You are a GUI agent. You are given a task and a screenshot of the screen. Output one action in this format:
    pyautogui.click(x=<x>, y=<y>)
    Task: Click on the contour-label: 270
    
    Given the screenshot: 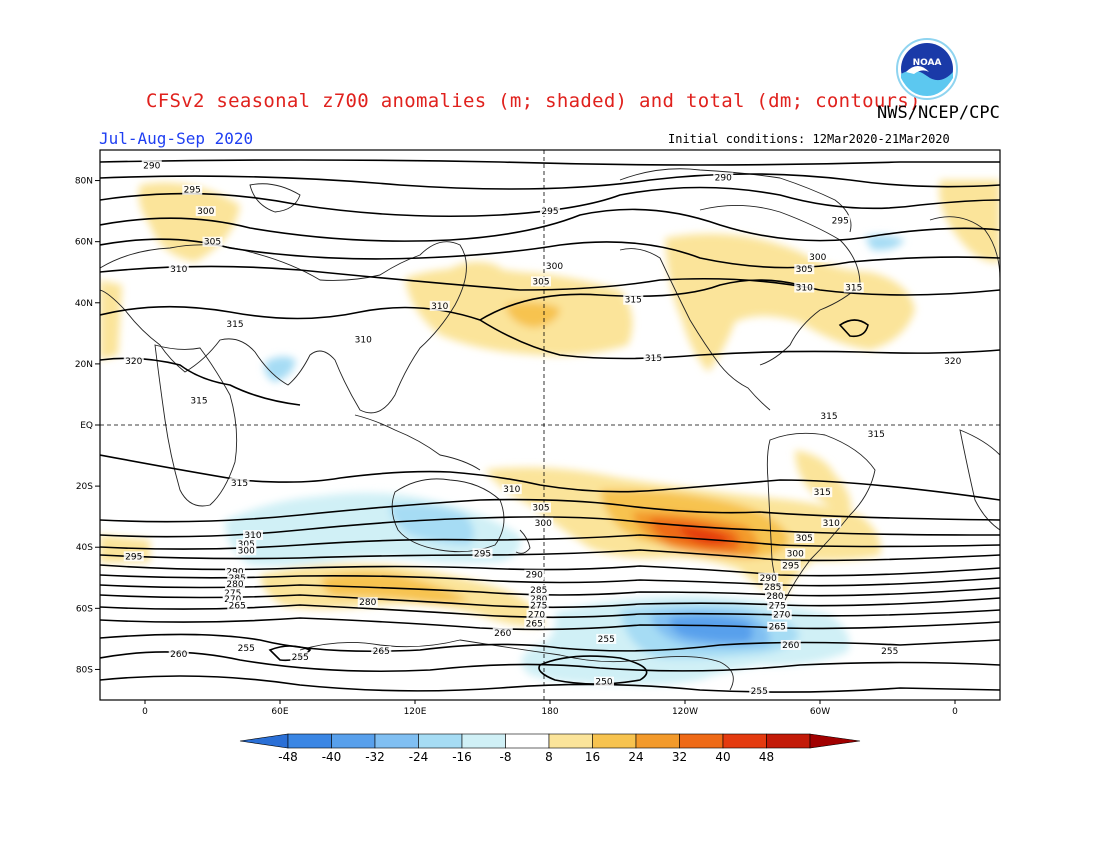 What is the action you would take?
    pyautogui.click(x=232, y=600)
    